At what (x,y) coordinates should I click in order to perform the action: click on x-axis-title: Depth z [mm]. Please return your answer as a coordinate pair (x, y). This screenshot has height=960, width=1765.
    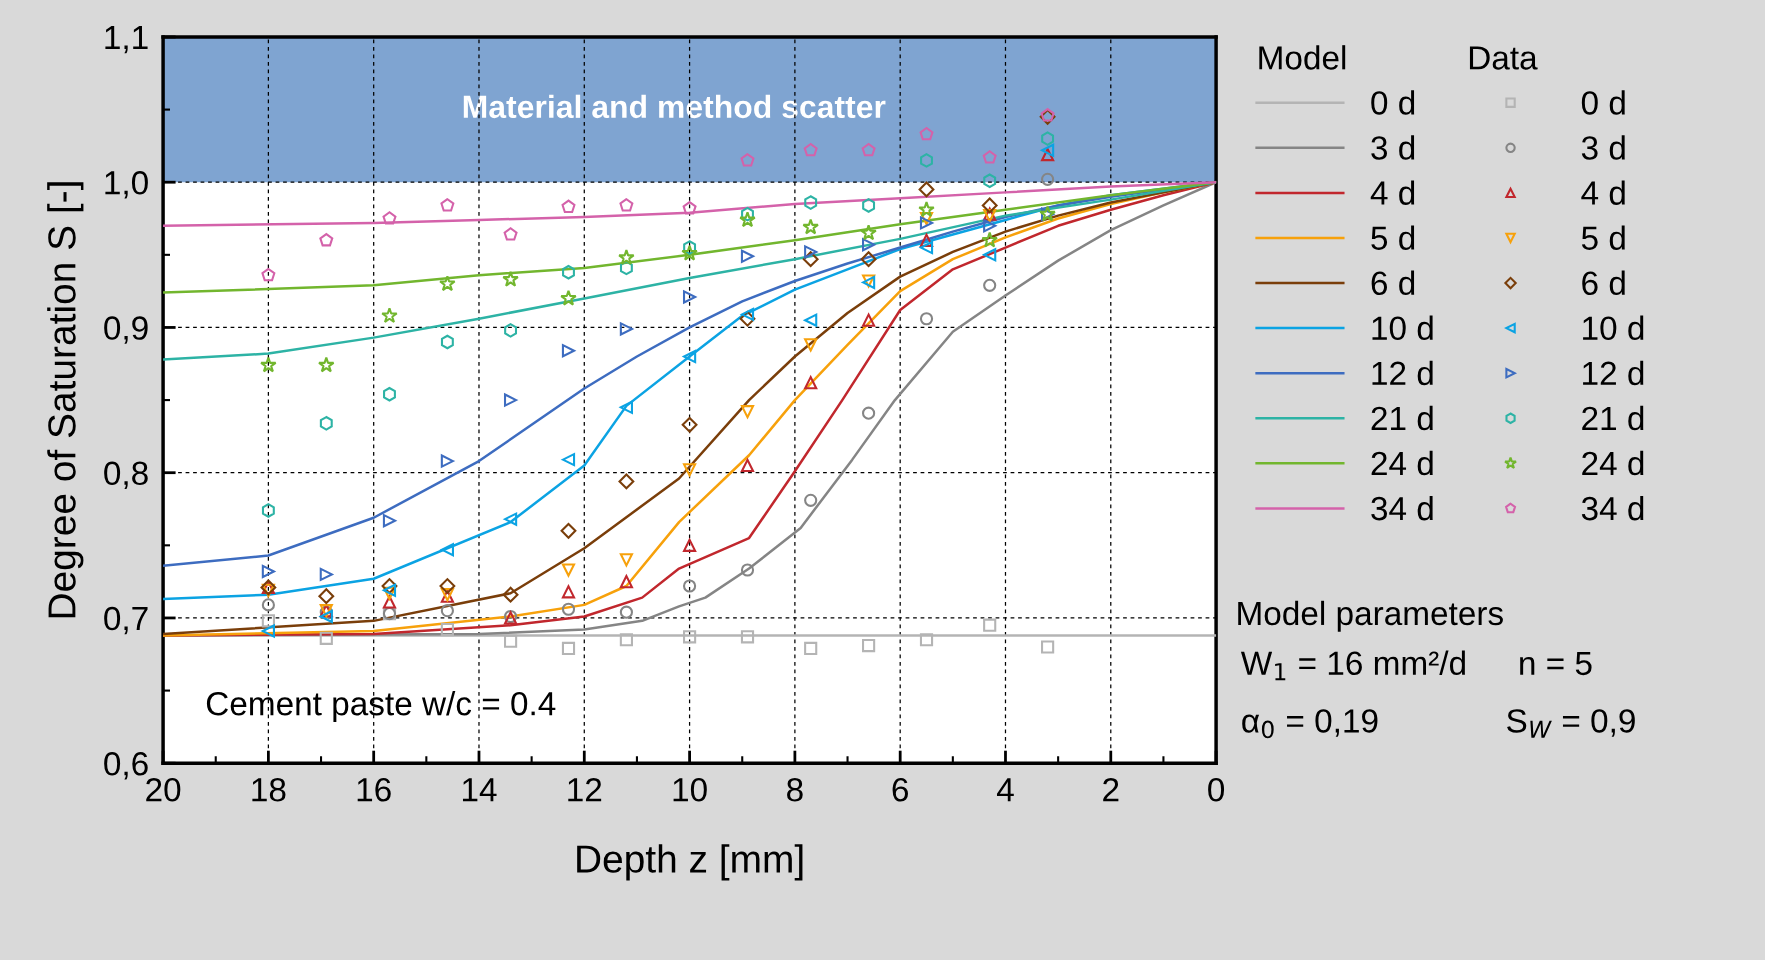
    Looking at the image, I should click on (690, 862).